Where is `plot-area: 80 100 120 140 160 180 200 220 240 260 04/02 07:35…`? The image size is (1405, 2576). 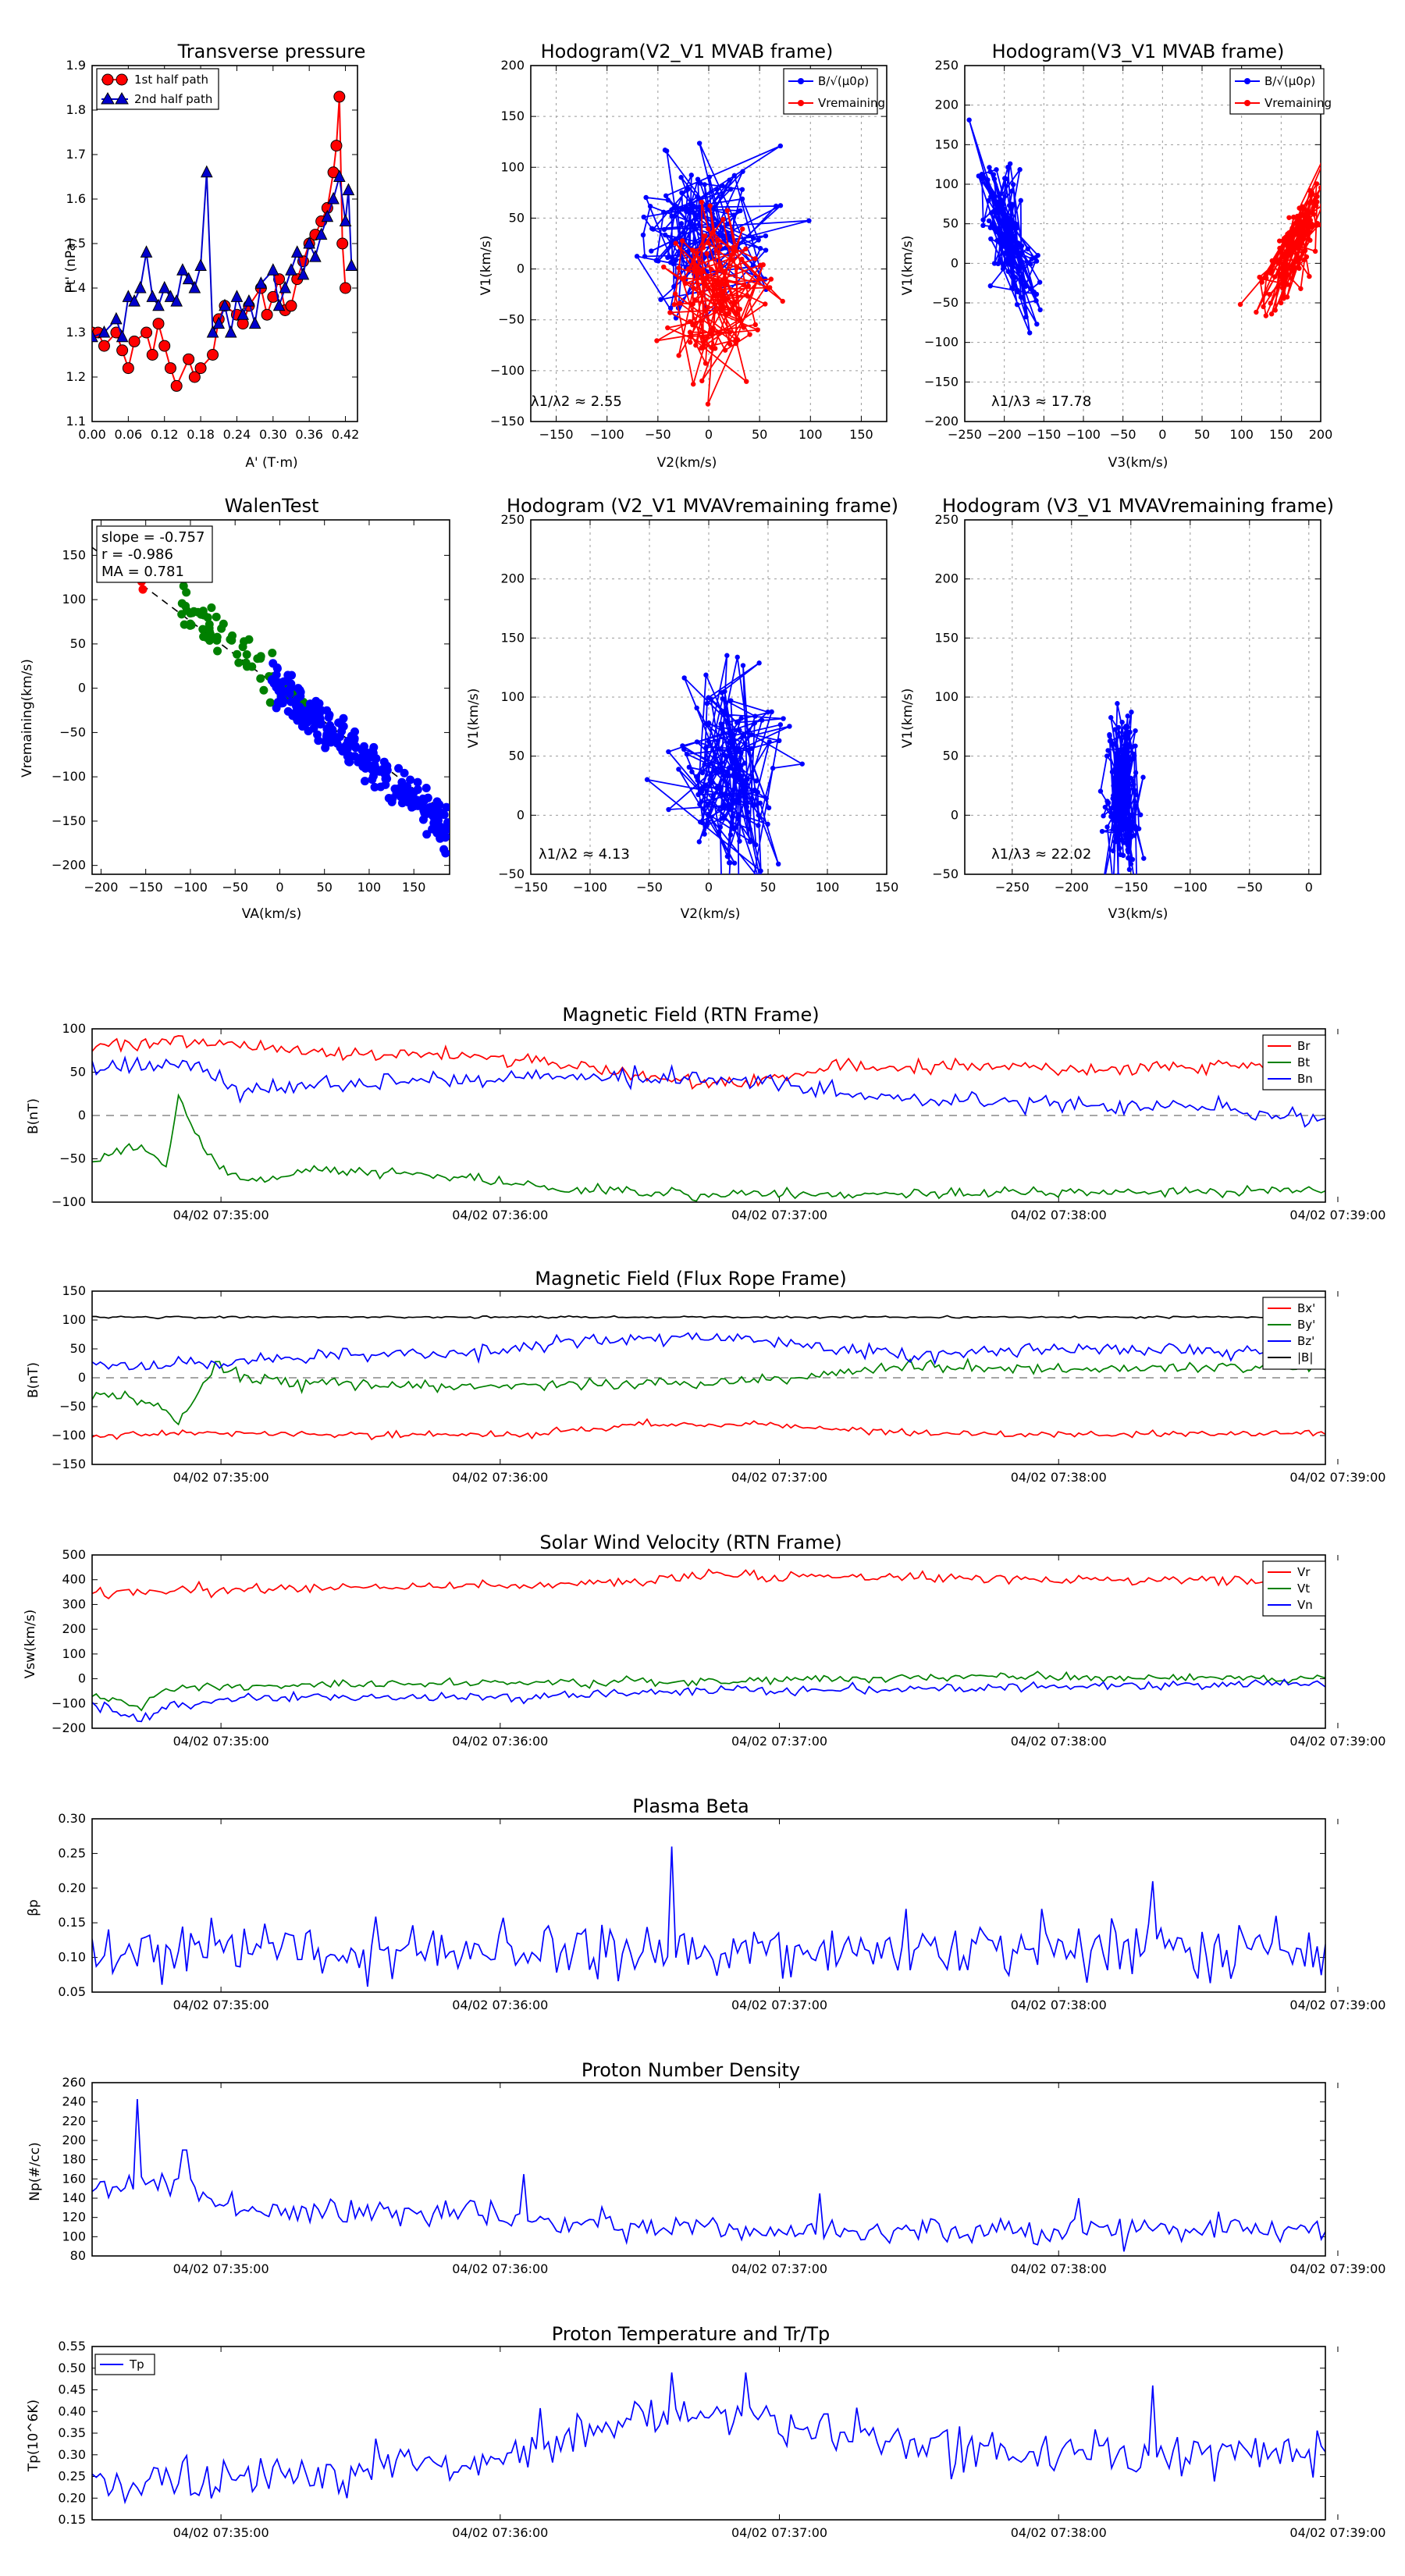
plot-area: 80 100 120 140 160 180 200 220 240 260 04/02 07:35… is located at coordinates (723, 2175).